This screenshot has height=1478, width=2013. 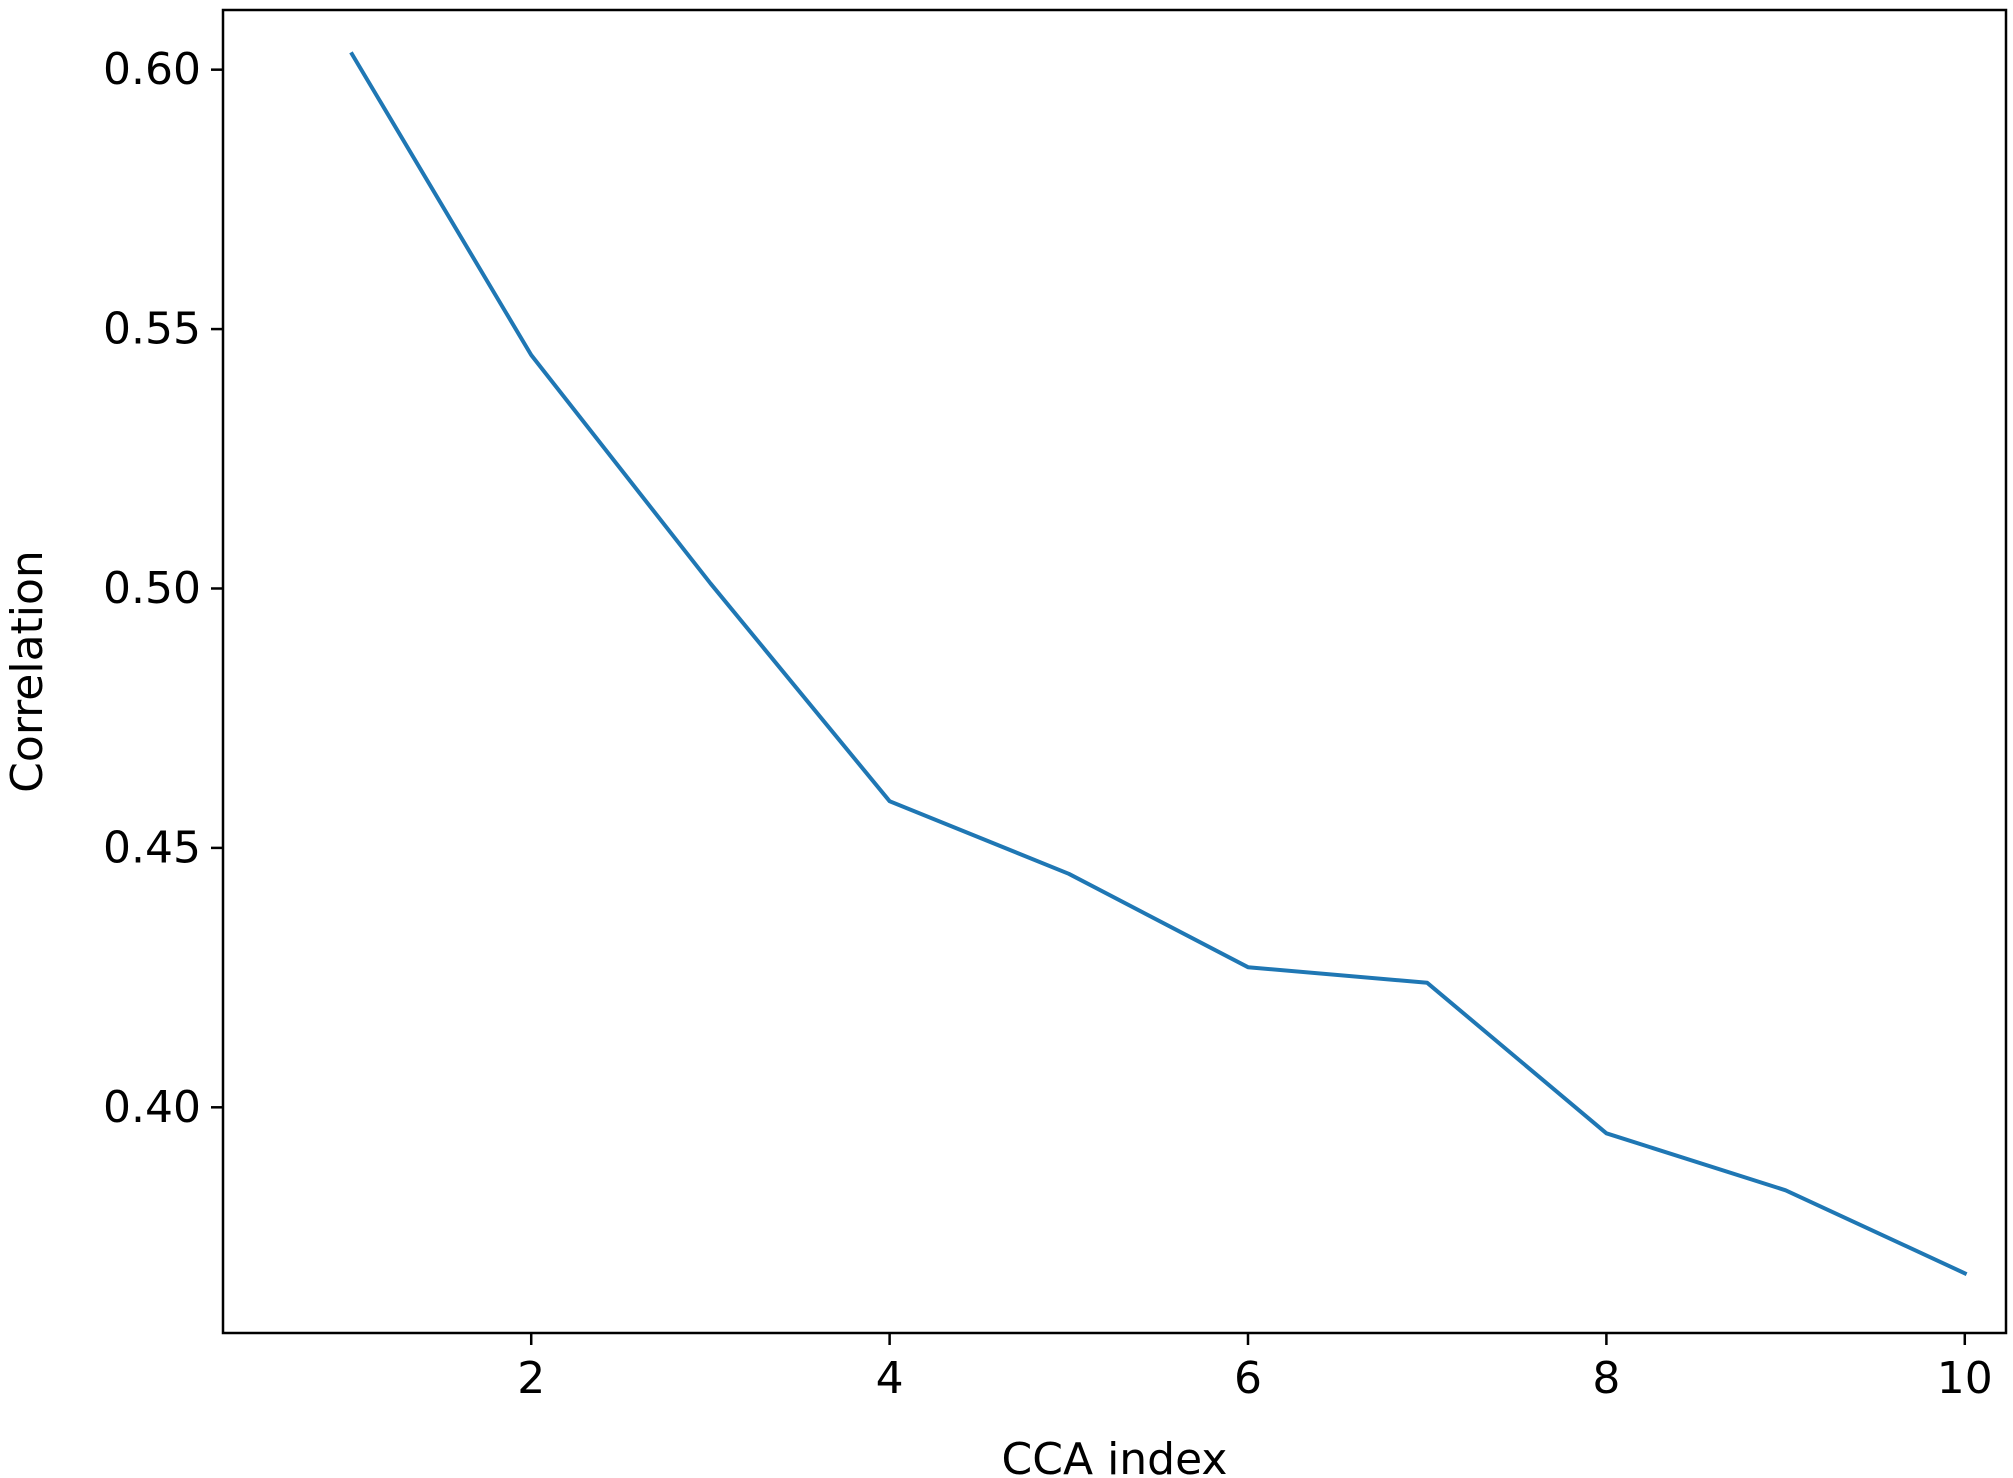 What do you see at coordinates (1115, 1456) in the screenshot?
I see `x-axis-title: CCA index` at bounding box center [1115, 1456].